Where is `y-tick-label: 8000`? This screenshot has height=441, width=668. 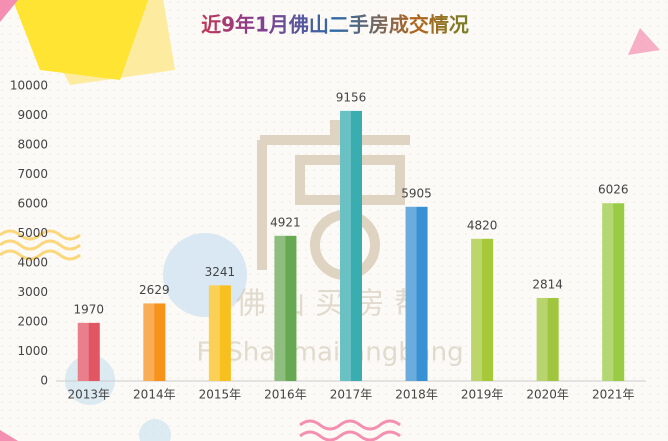 y-tick-label: 8000 is located at coordinates (32, 145).